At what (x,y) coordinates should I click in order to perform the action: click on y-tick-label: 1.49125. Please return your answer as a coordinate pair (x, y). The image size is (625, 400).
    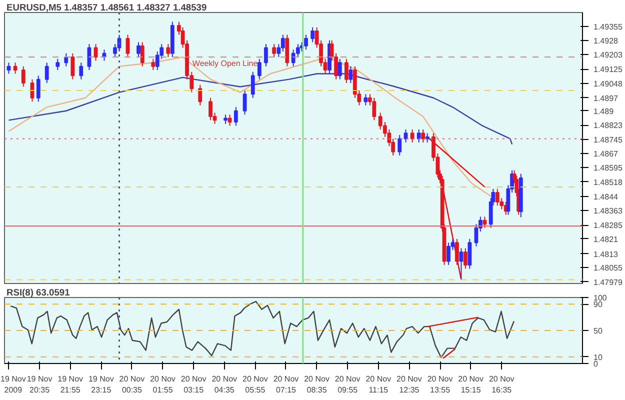
    Looking at the image, I should click on (608, 69).